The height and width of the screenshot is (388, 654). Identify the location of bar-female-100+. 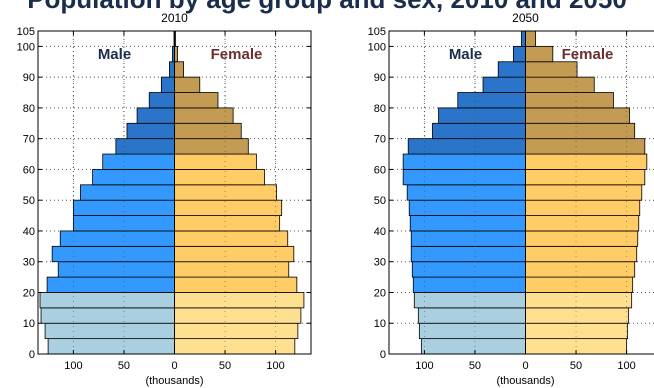
(531, 38).